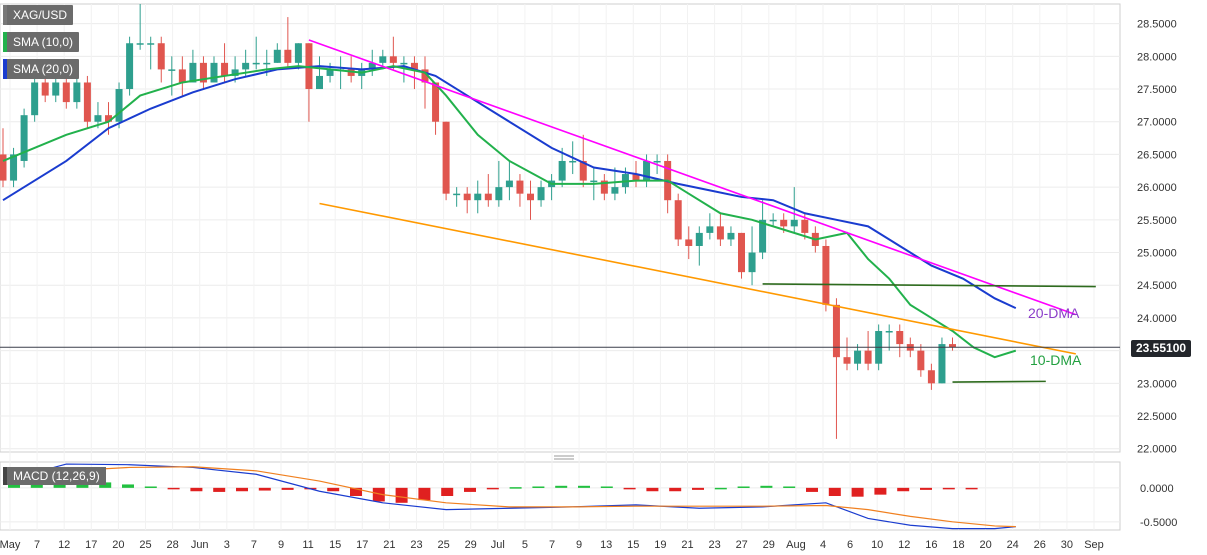 The image size is (1207, 555). What do you see at coordinates (43, 42) in the screenshot?
I see `legend-sma10-label: SMA (10,0)` at bounding box center [43, 42].